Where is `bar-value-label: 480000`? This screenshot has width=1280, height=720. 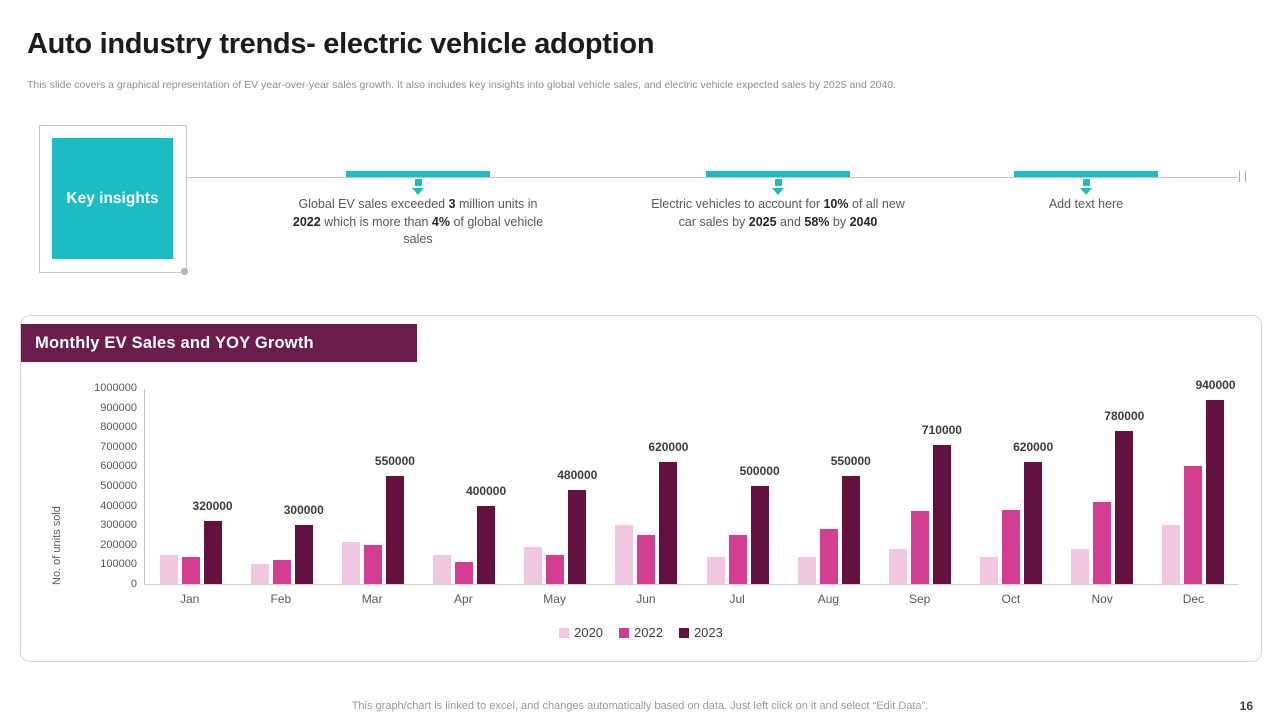 bar-value-label: 480000 is located at coordinates (577, 474).